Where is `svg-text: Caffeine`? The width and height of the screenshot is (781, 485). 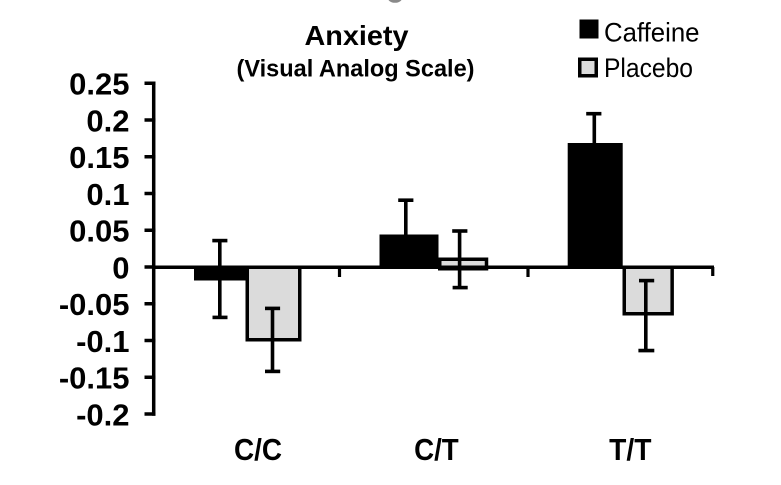
svg-text: Caffeine is located at coordinates (652, 32).